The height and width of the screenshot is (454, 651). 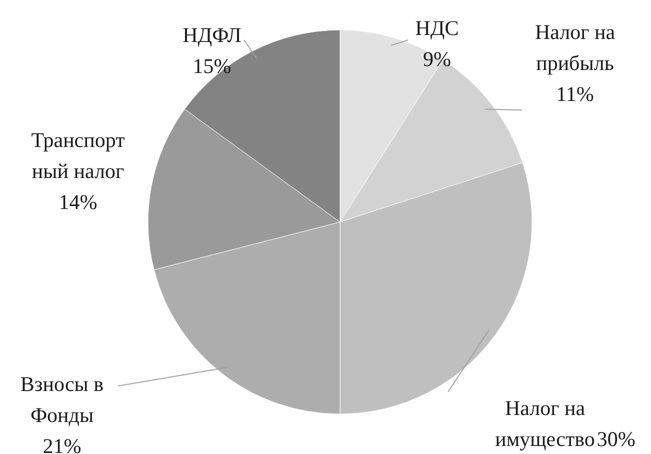 What do you see at coordinates (575, 47) in the screenshot?
I see `slice-label: Налог на прибыль` at bounding box center [575, 47].